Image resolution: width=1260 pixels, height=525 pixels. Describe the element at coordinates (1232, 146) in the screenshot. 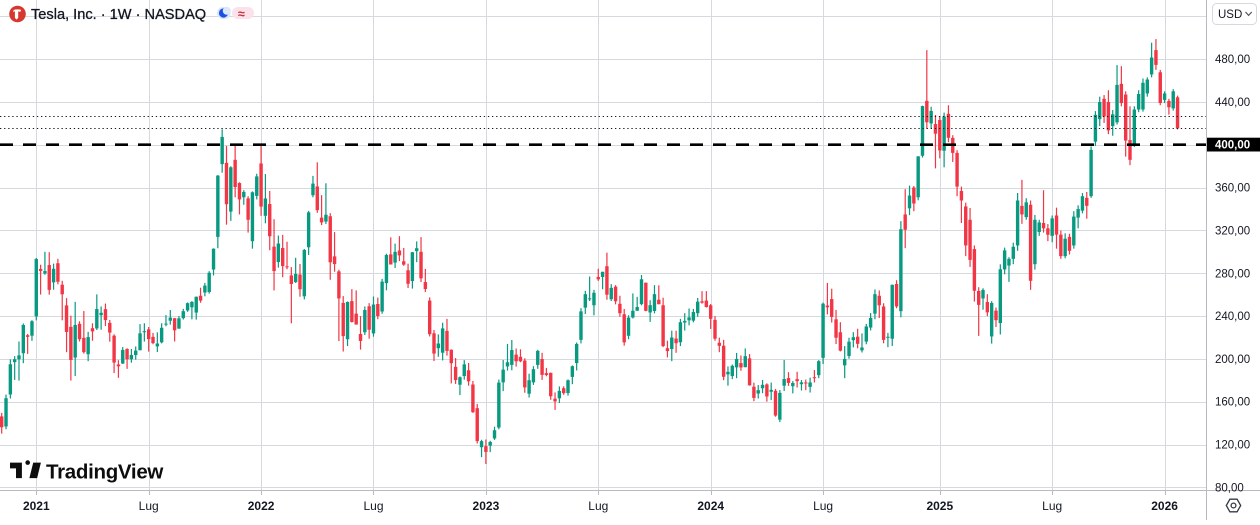

I see `svg-text: 400,00` at that location.